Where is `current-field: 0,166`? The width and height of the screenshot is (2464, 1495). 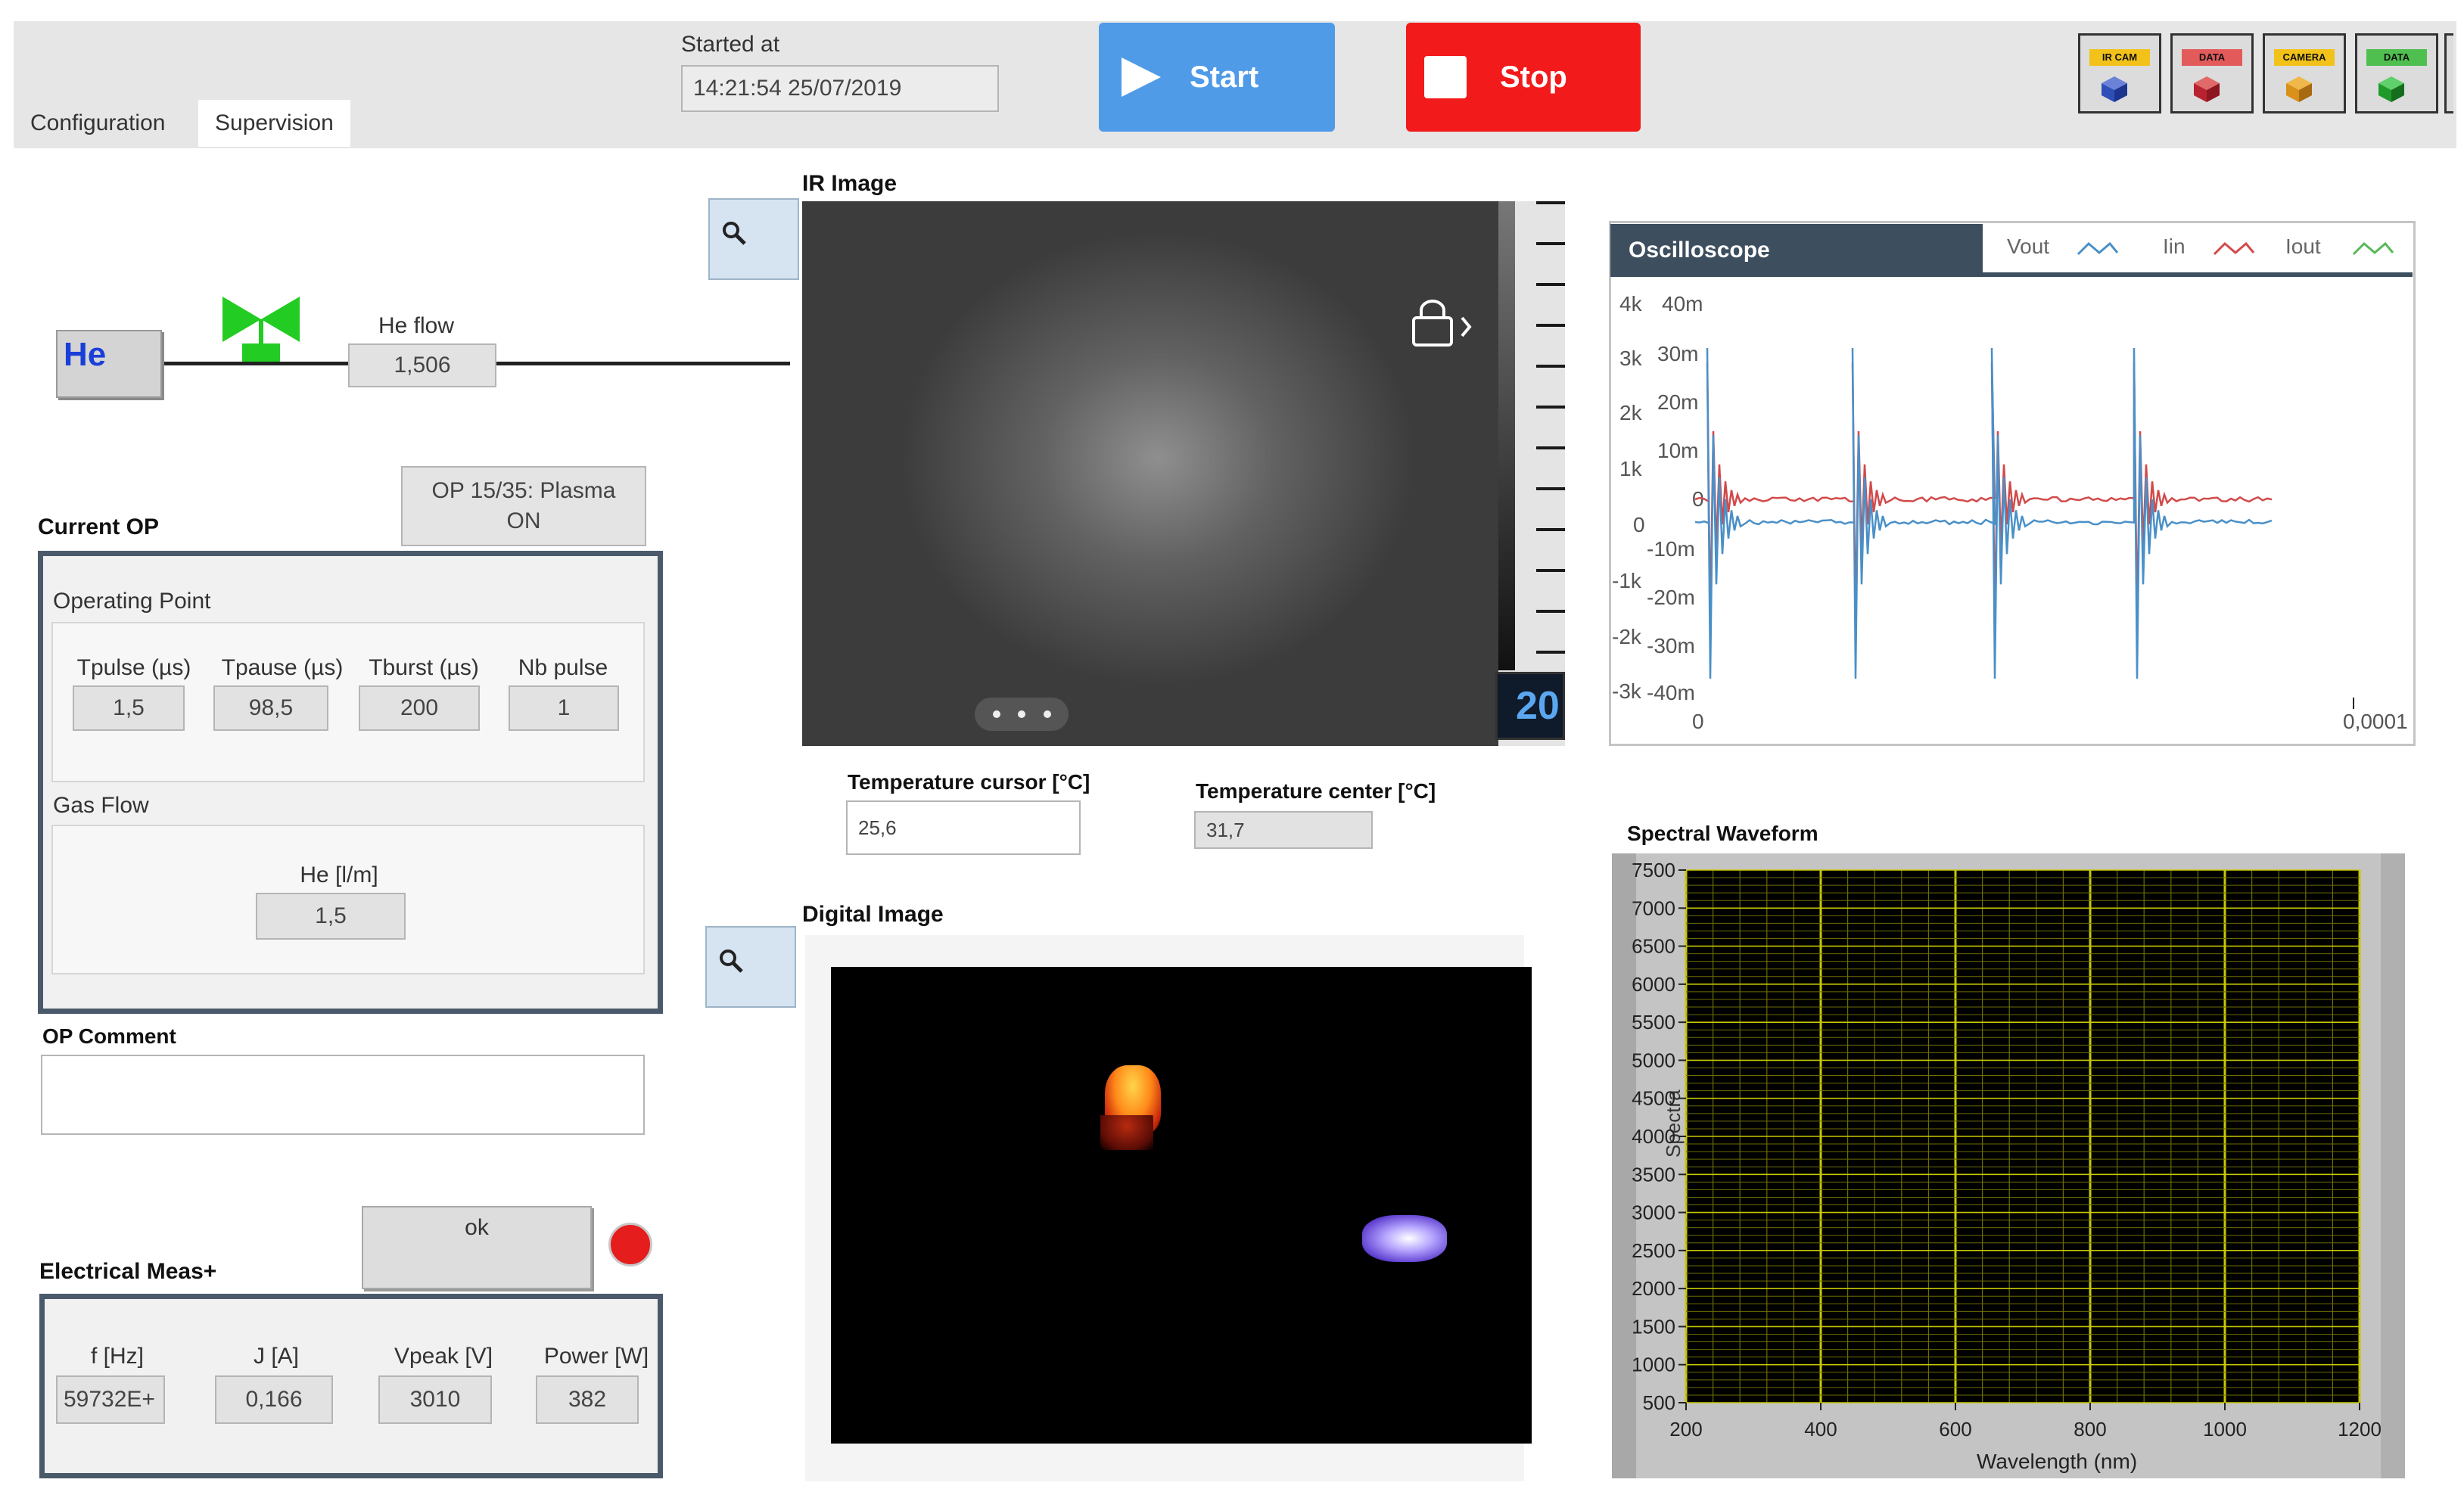
current-field: 0,166 is located at coordinates (274, 1399).